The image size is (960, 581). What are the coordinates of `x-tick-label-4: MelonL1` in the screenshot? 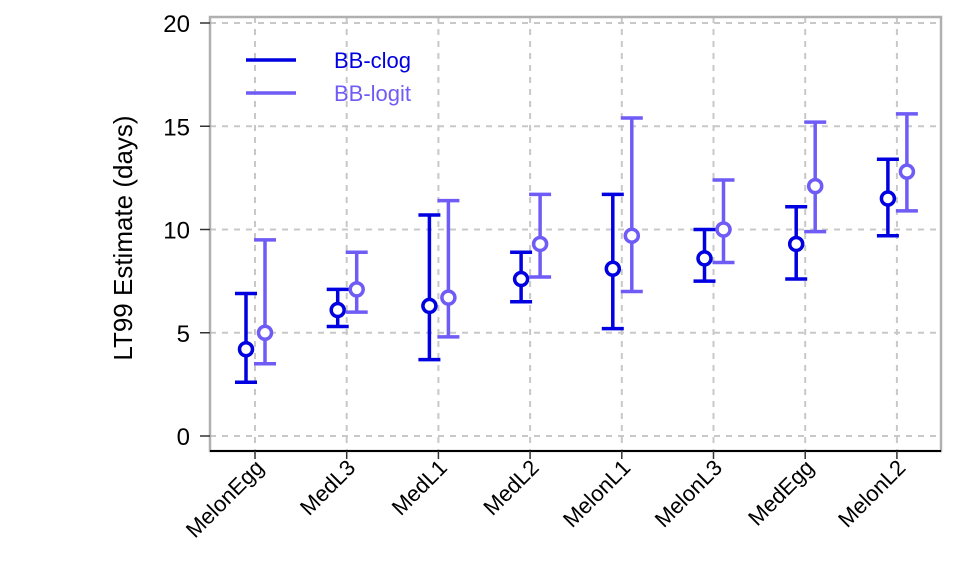 It's located at (596, 493).